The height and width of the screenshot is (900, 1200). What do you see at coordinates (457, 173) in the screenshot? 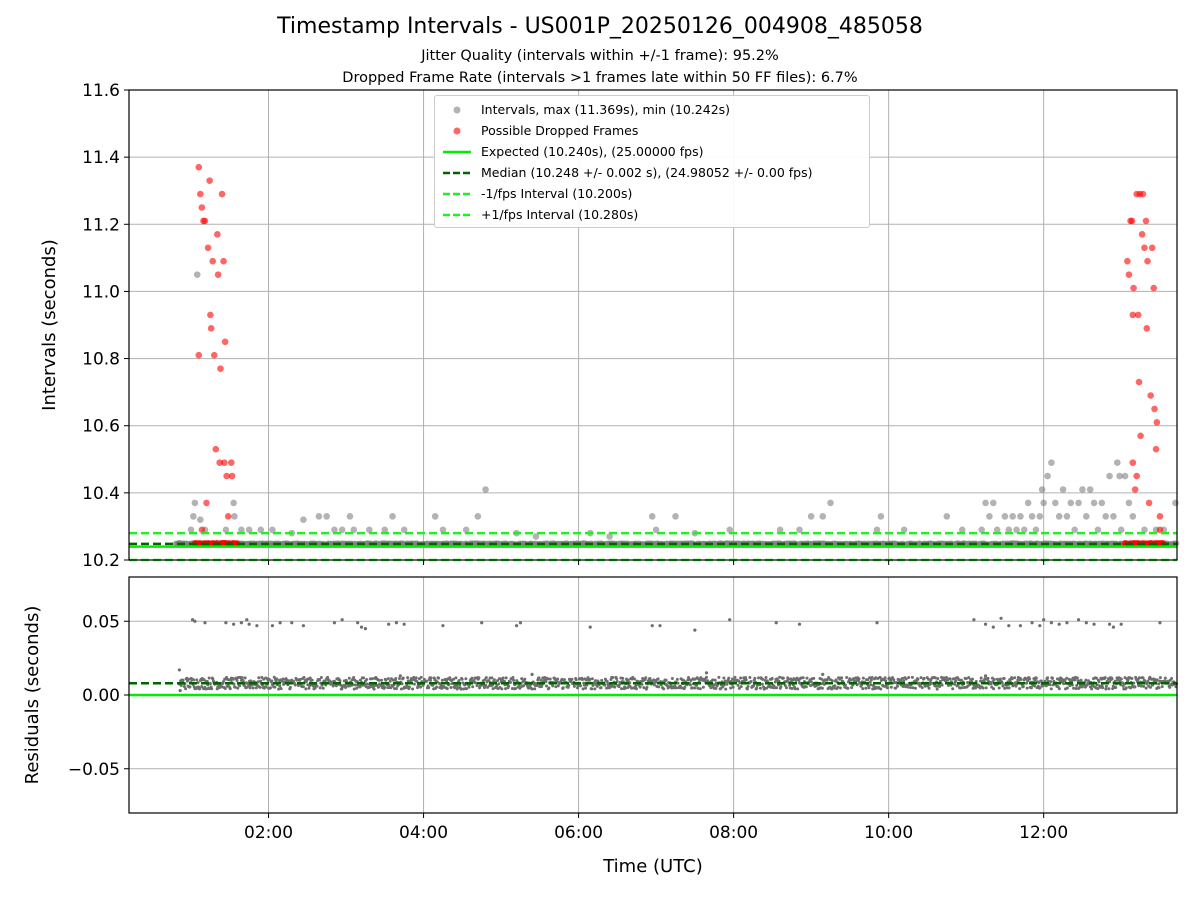
I see `legend-dashed-darkgreen-line-icon` at bounding box center [457, 173].